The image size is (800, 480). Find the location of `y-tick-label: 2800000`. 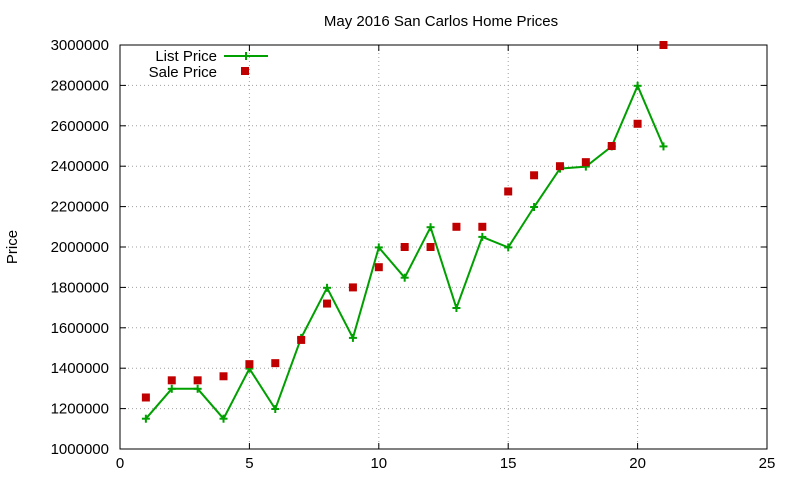

y-tick-label: 2800000 is located at coordinates (80, 85).